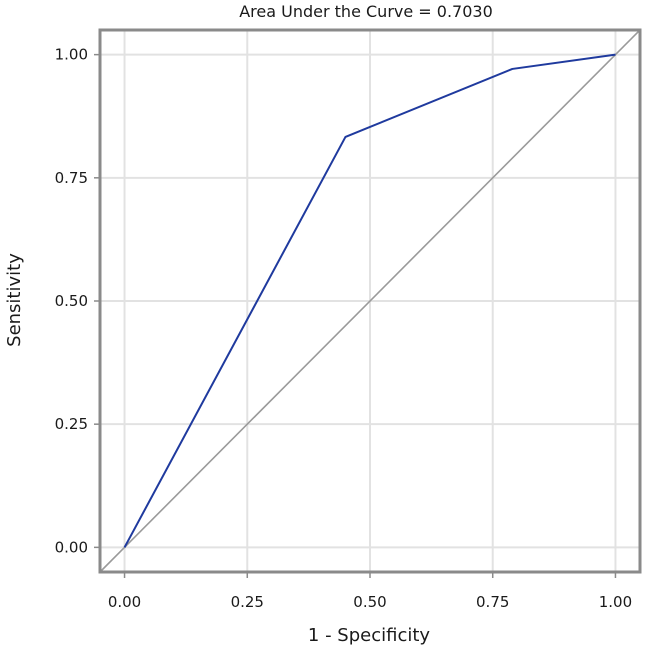  Describe the element at coordinates (14, 300) in the screenshot. I see `y-axis-title: Sensitivity` at that location.